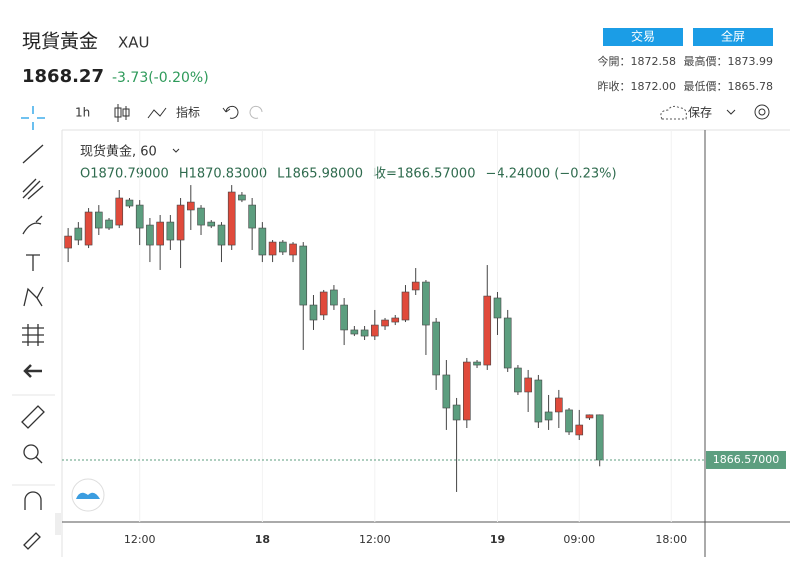 The height and width of the screenshot is (561, 791). What do you see at coordinates (160, 78) in the screenshot?
I see `change: -3.73(-0.20%)` at bounding box center [160, 78].